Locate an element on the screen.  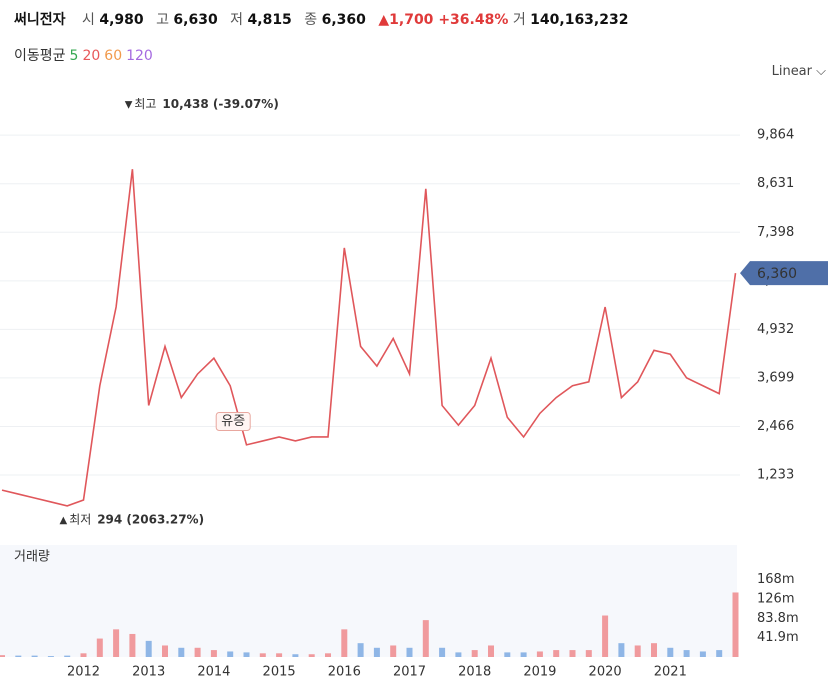
annotation-value: 10,438 (-39.07%) is located at coordinates (220, 104).